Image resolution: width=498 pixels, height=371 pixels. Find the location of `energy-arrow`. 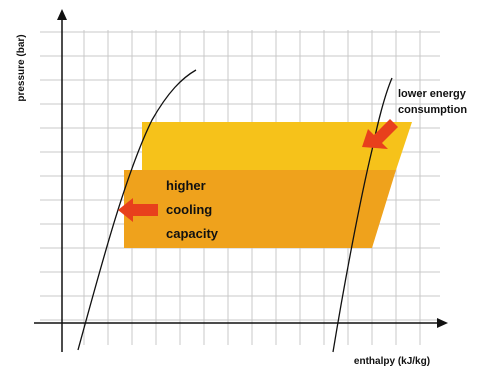

energy-arrow is located at coordinates (380, 134).